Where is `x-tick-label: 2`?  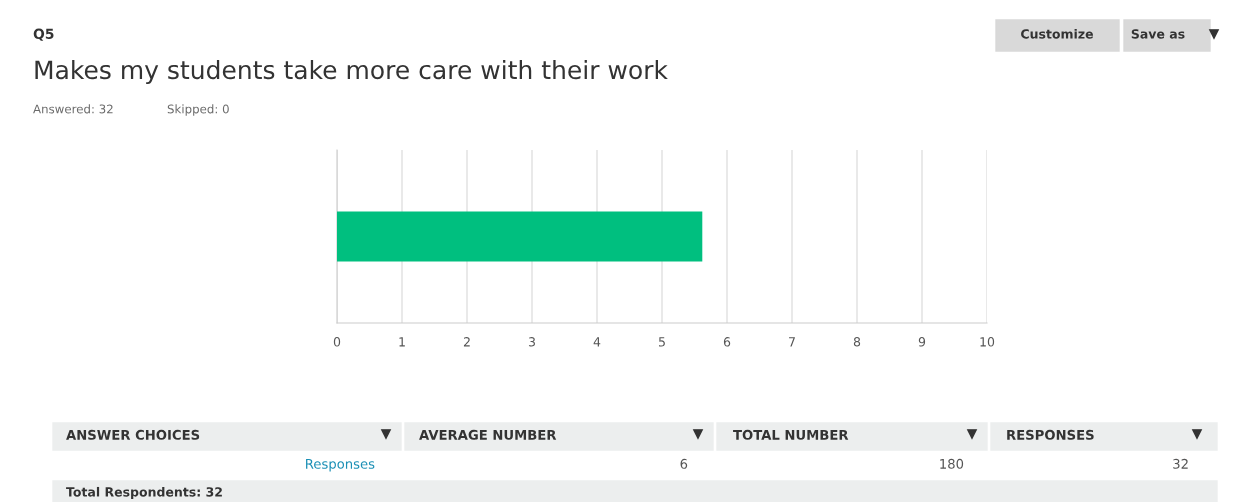 x-tick-label: 2 is located at coordinates (466, 342).